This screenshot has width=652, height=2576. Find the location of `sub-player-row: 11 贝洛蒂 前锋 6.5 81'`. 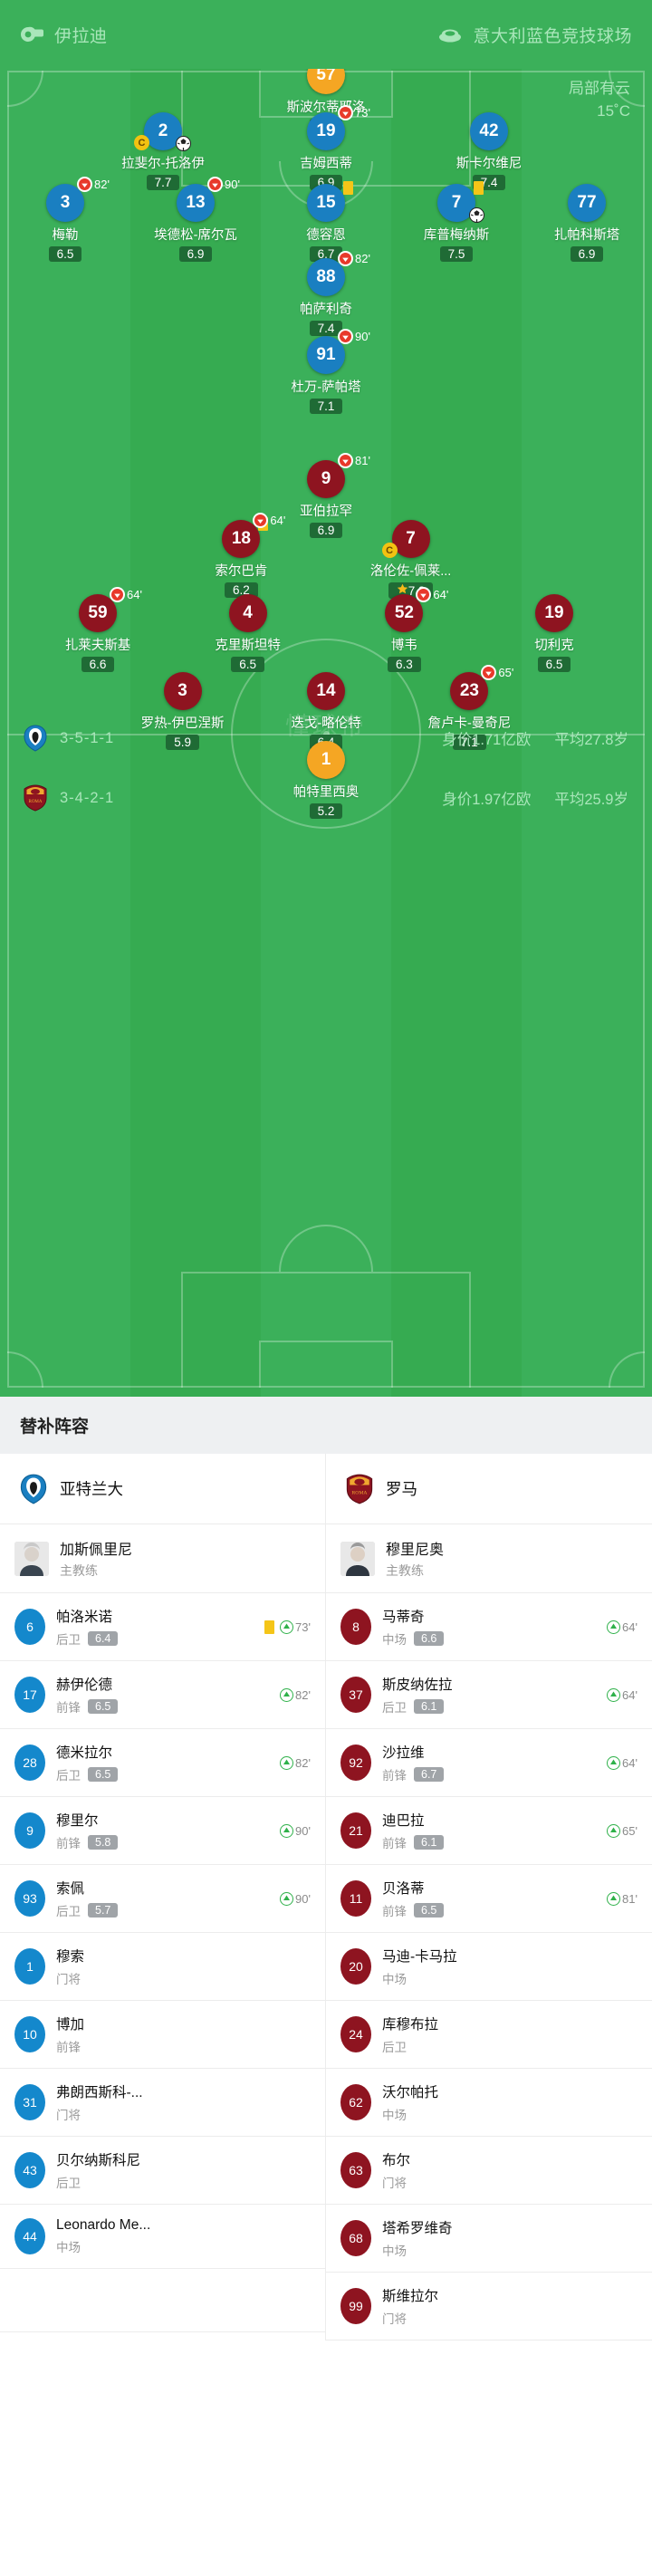

sub-player-row: 11 贝洛蒂 前锋 6.5 81' is located at coordinates (489, 1899).